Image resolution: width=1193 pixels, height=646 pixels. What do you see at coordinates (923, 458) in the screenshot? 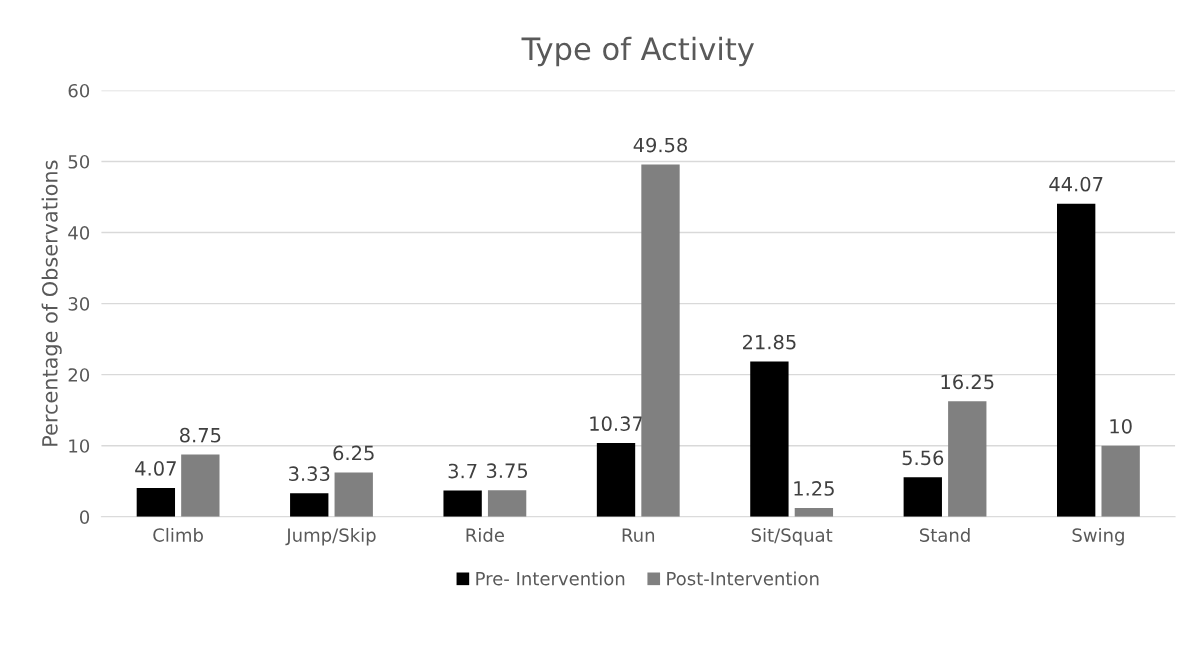
I see `data-label: 5.56` at bounding box center [923, 458].